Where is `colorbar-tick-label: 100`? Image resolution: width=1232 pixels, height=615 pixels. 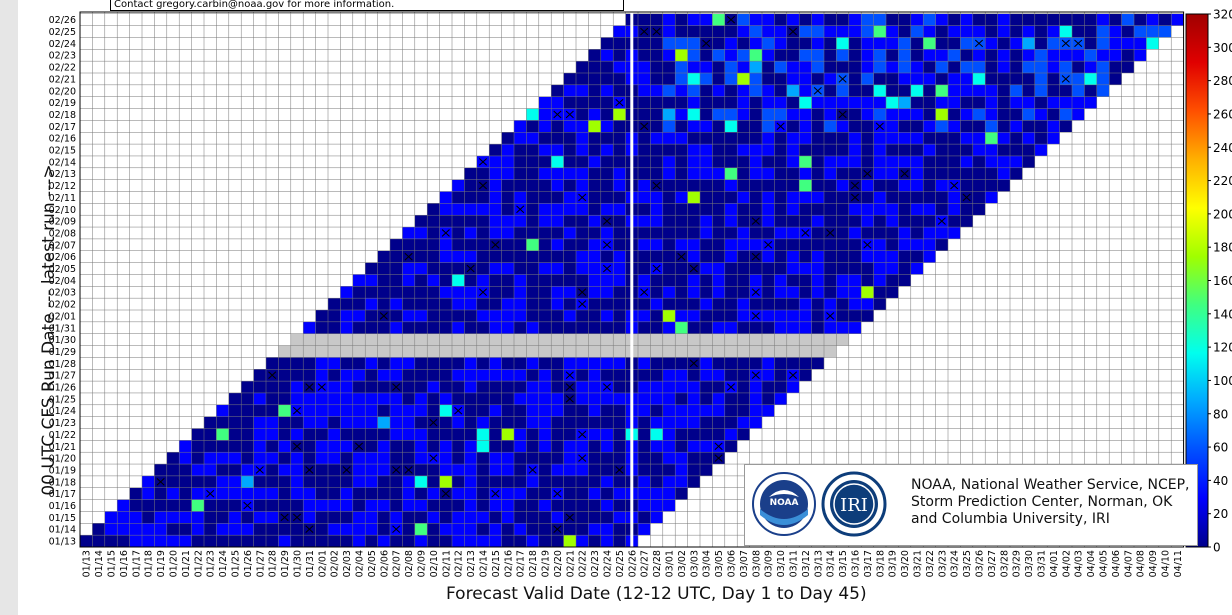
colorbar-tick-label: 100 is located at coordinates (1222, 381).